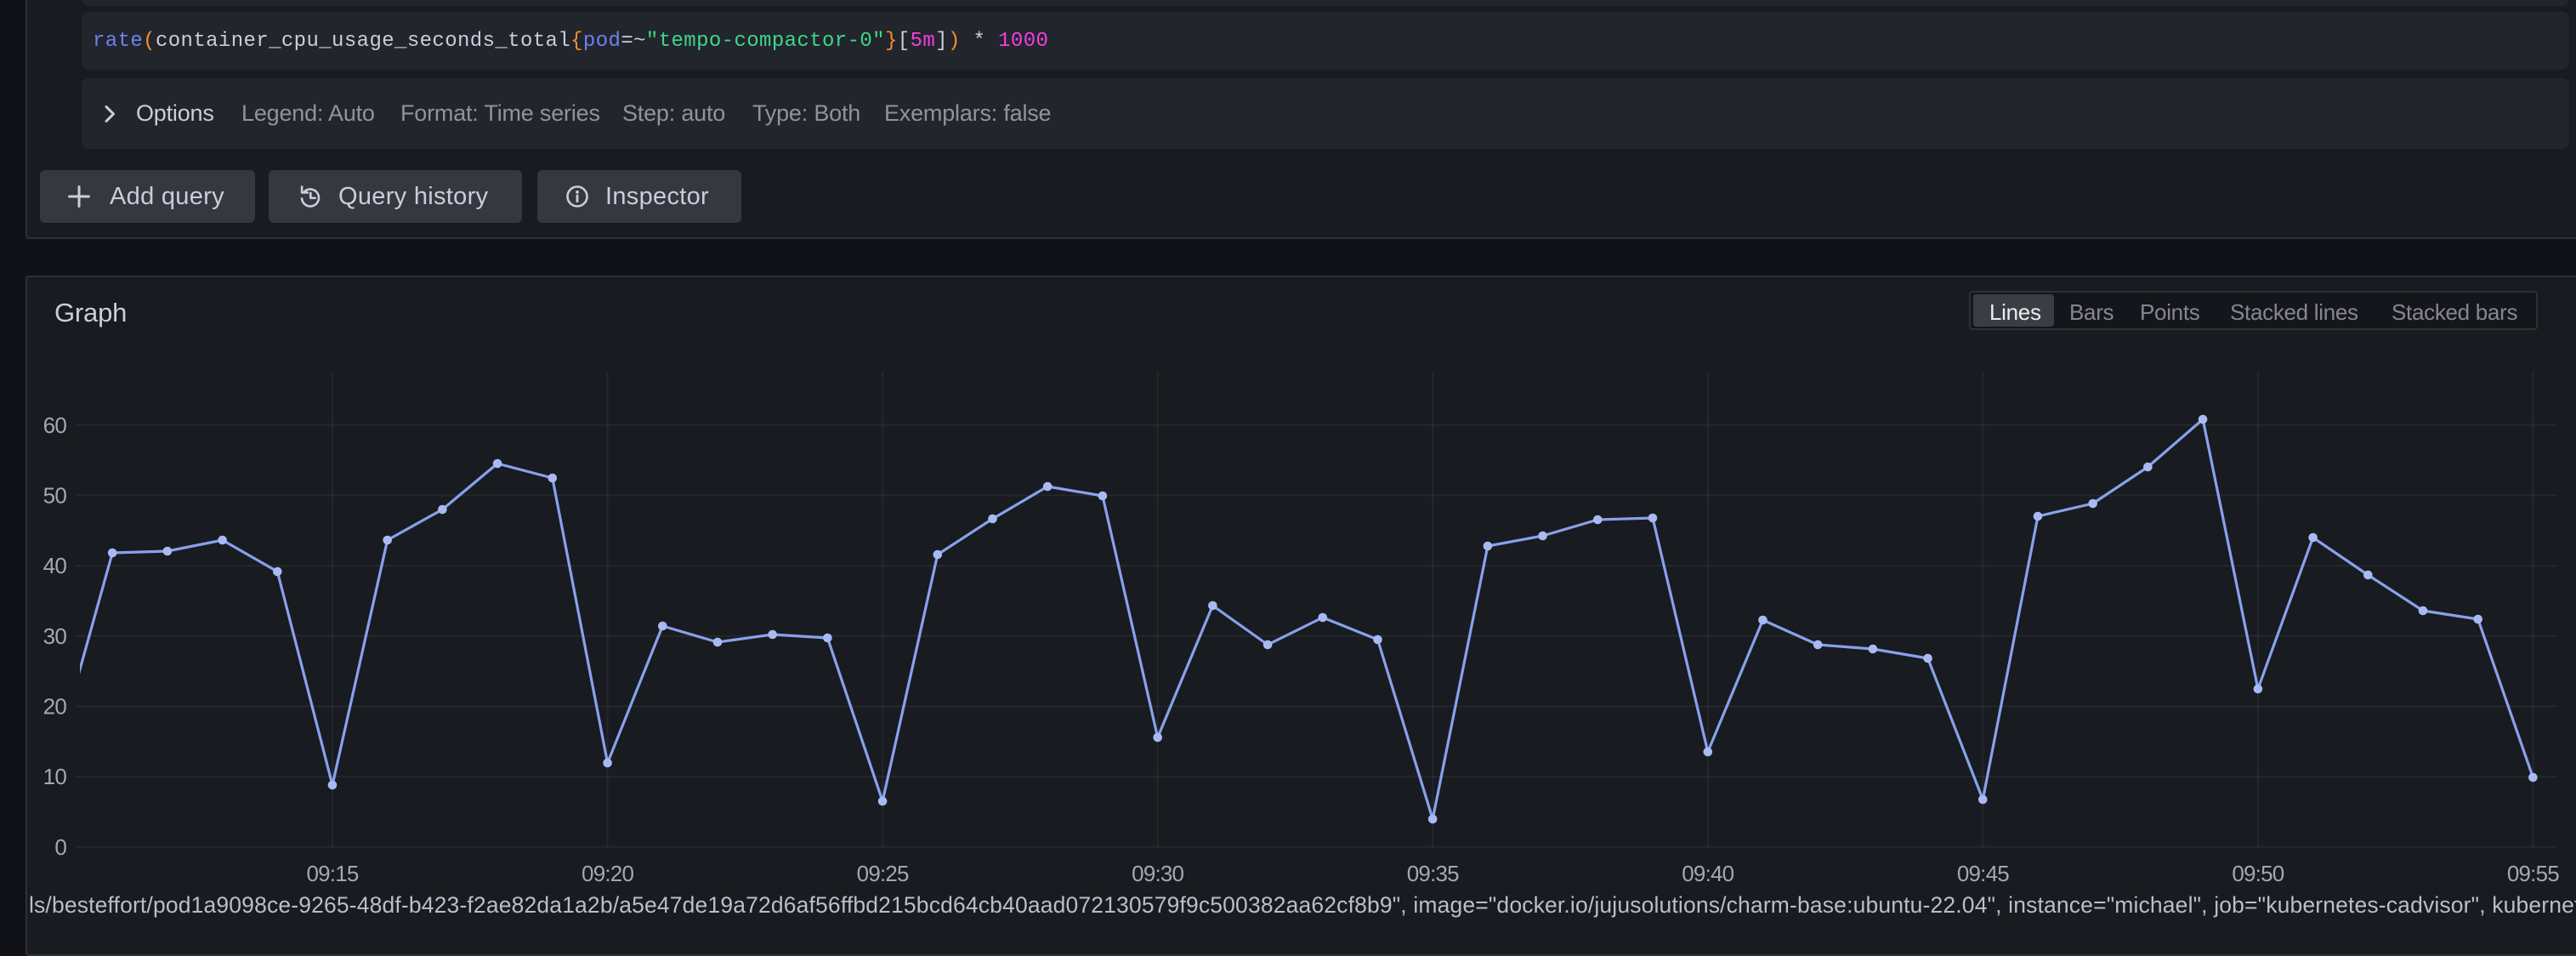  I want to click on svg-text: 09:45, so click(1983, 873).